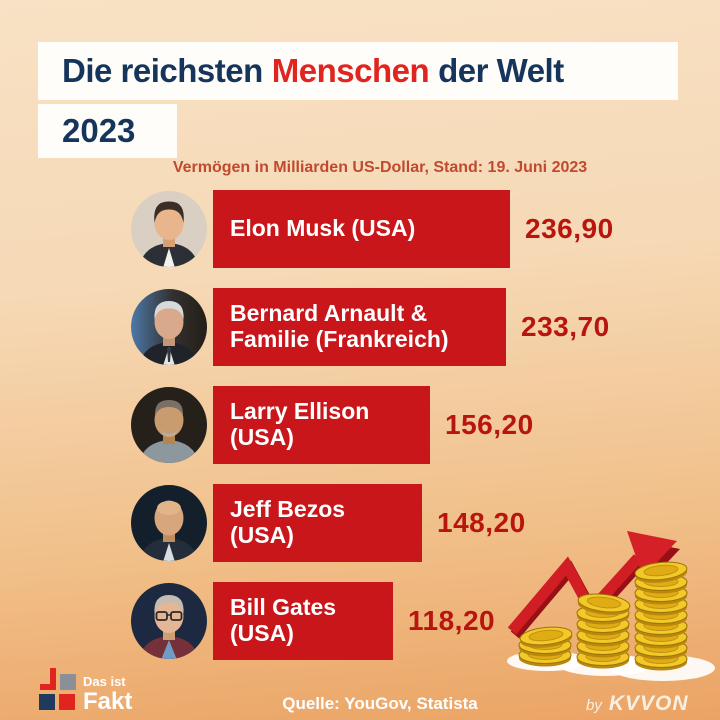 The height and width of the screenshot is (720, 720). What do you see at coordinates (104, 681) in the screenshot?
I see `brand-line1: Das ist` at bounding box center [104, 681].